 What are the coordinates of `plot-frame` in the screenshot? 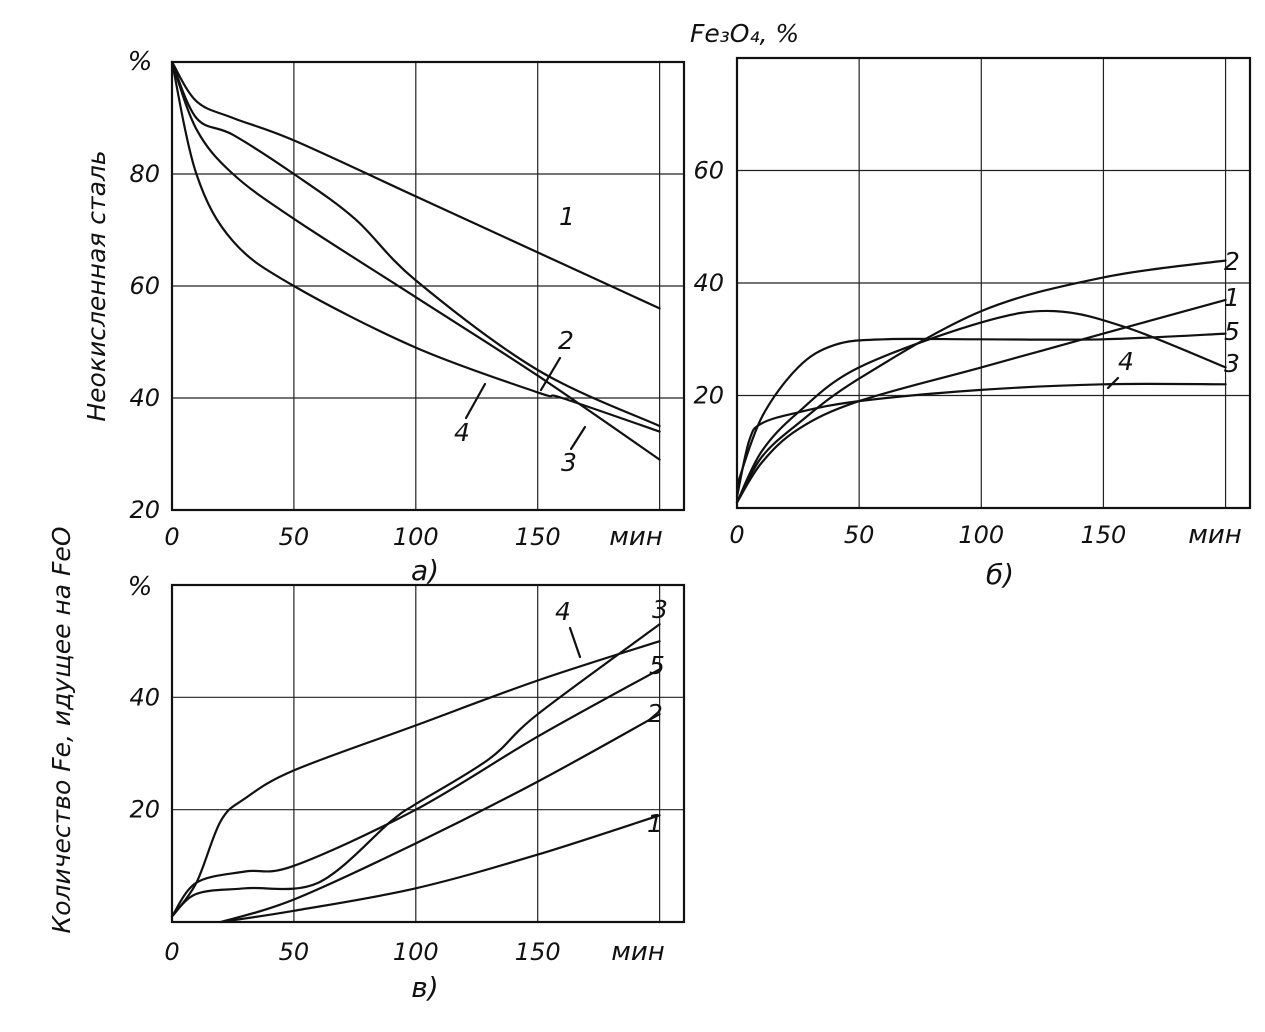 It's located at (428, 753).